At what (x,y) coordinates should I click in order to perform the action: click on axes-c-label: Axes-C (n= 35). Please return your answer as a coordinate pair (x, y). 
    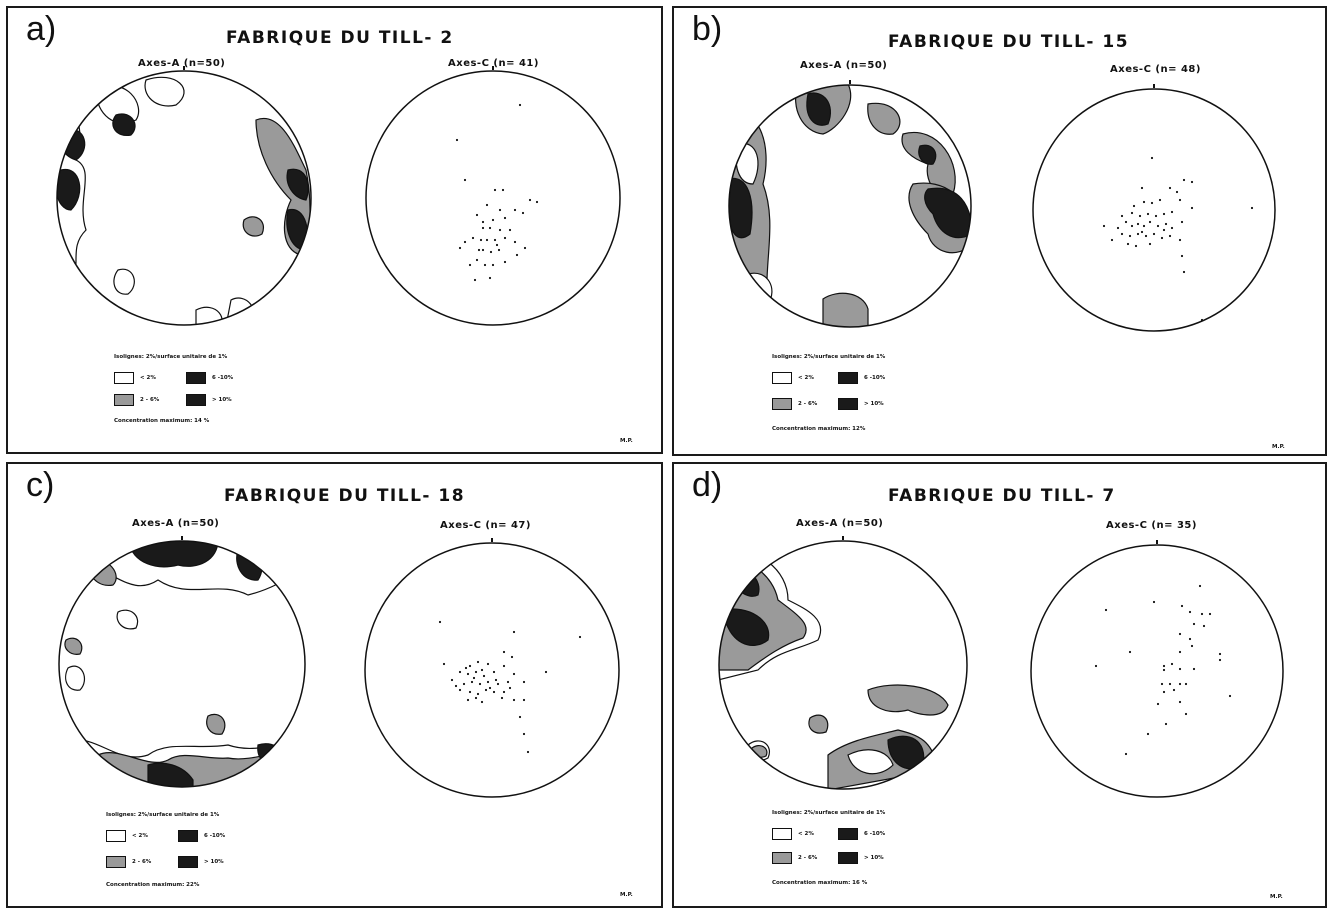
    Looking at the image, I should click on (1151, 525).